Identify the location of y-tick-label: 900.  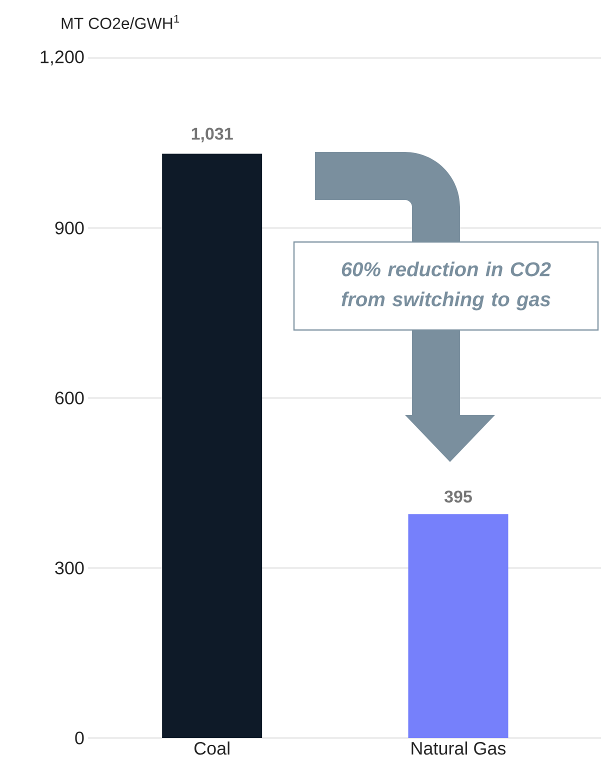
(70, 228).